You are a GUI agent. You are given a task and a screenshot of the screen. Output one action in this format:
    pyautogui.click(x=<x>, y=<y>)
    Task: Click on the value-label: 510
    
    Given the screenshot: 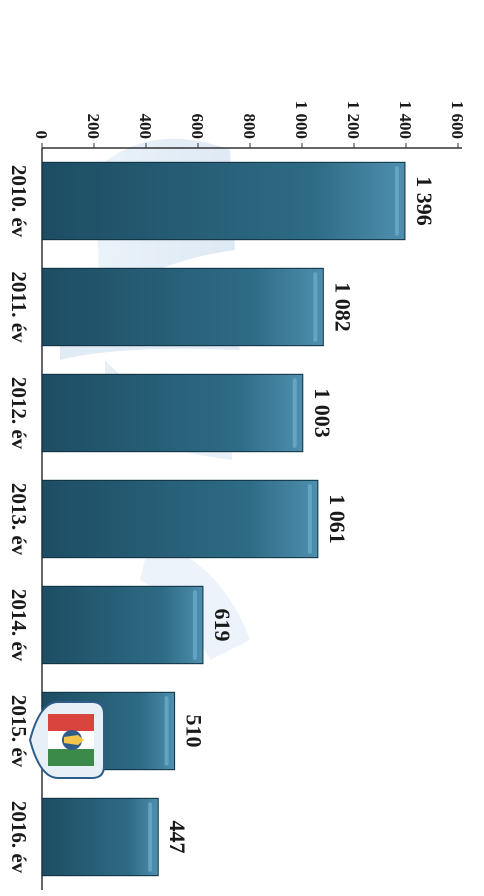 What is the action you would take?
    pyautogui.click(x=194, y=731)
    